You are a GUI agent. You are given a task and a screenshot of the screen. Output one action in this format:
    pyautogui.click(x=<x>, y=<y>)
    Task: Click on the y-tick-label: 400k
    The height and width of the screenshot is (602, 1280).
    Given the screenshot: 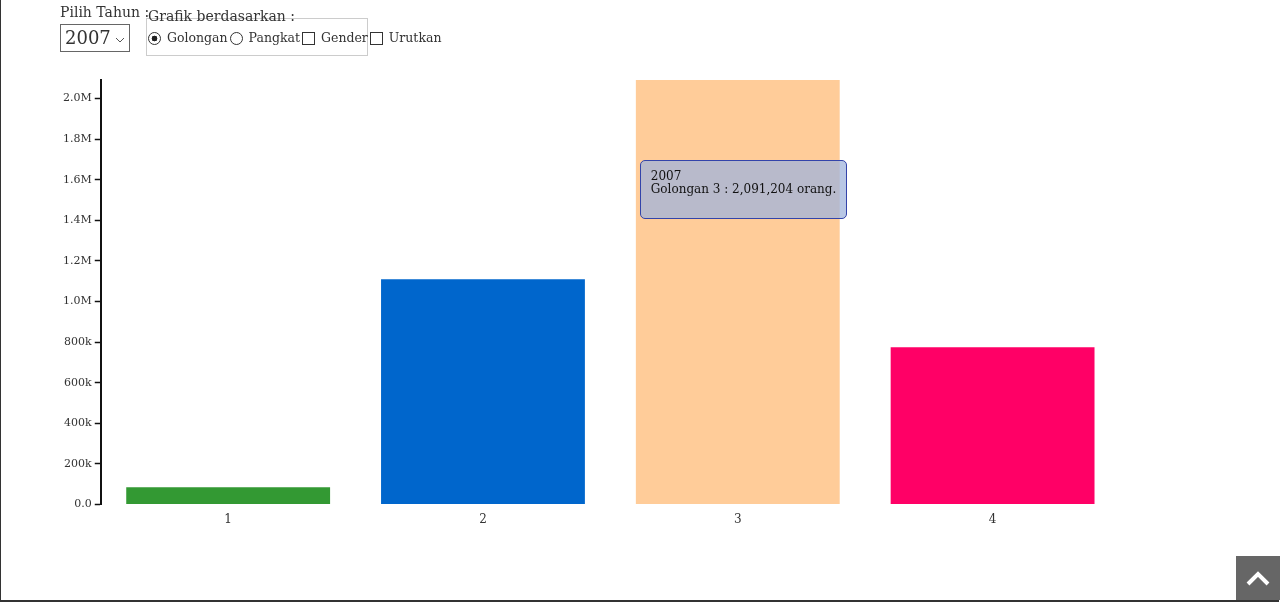 What is the action you would take?
    pyautogui.click(x=78, y=423)
    